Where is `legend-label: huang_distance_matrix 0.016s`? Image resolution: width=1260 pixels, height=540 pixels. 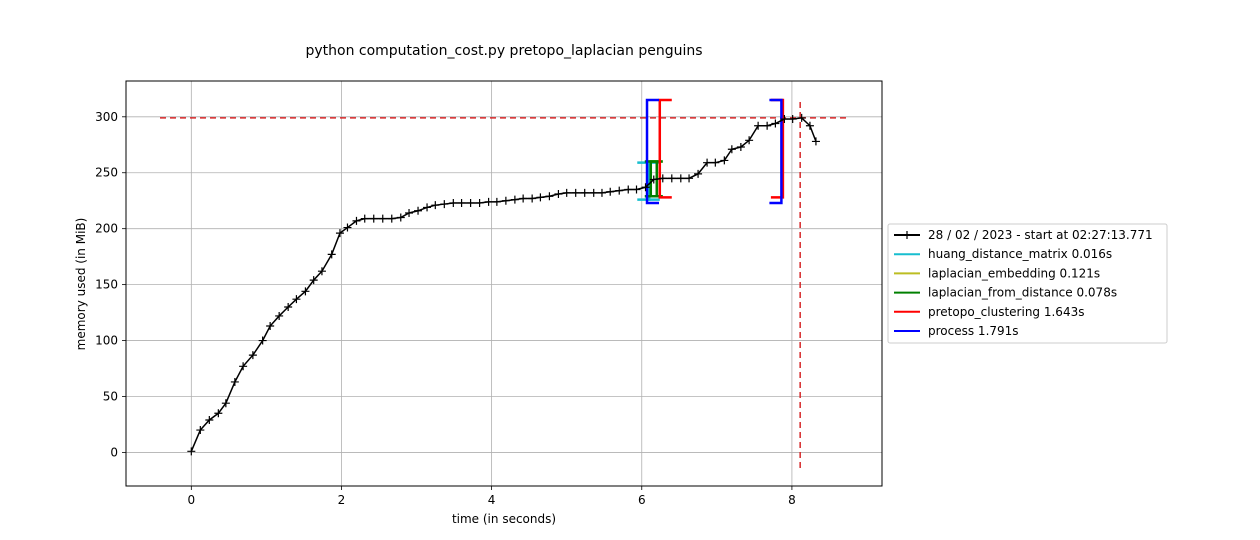 legend-label: huang_distance_matrix 0.016s is located at coordinates (1020, 254).